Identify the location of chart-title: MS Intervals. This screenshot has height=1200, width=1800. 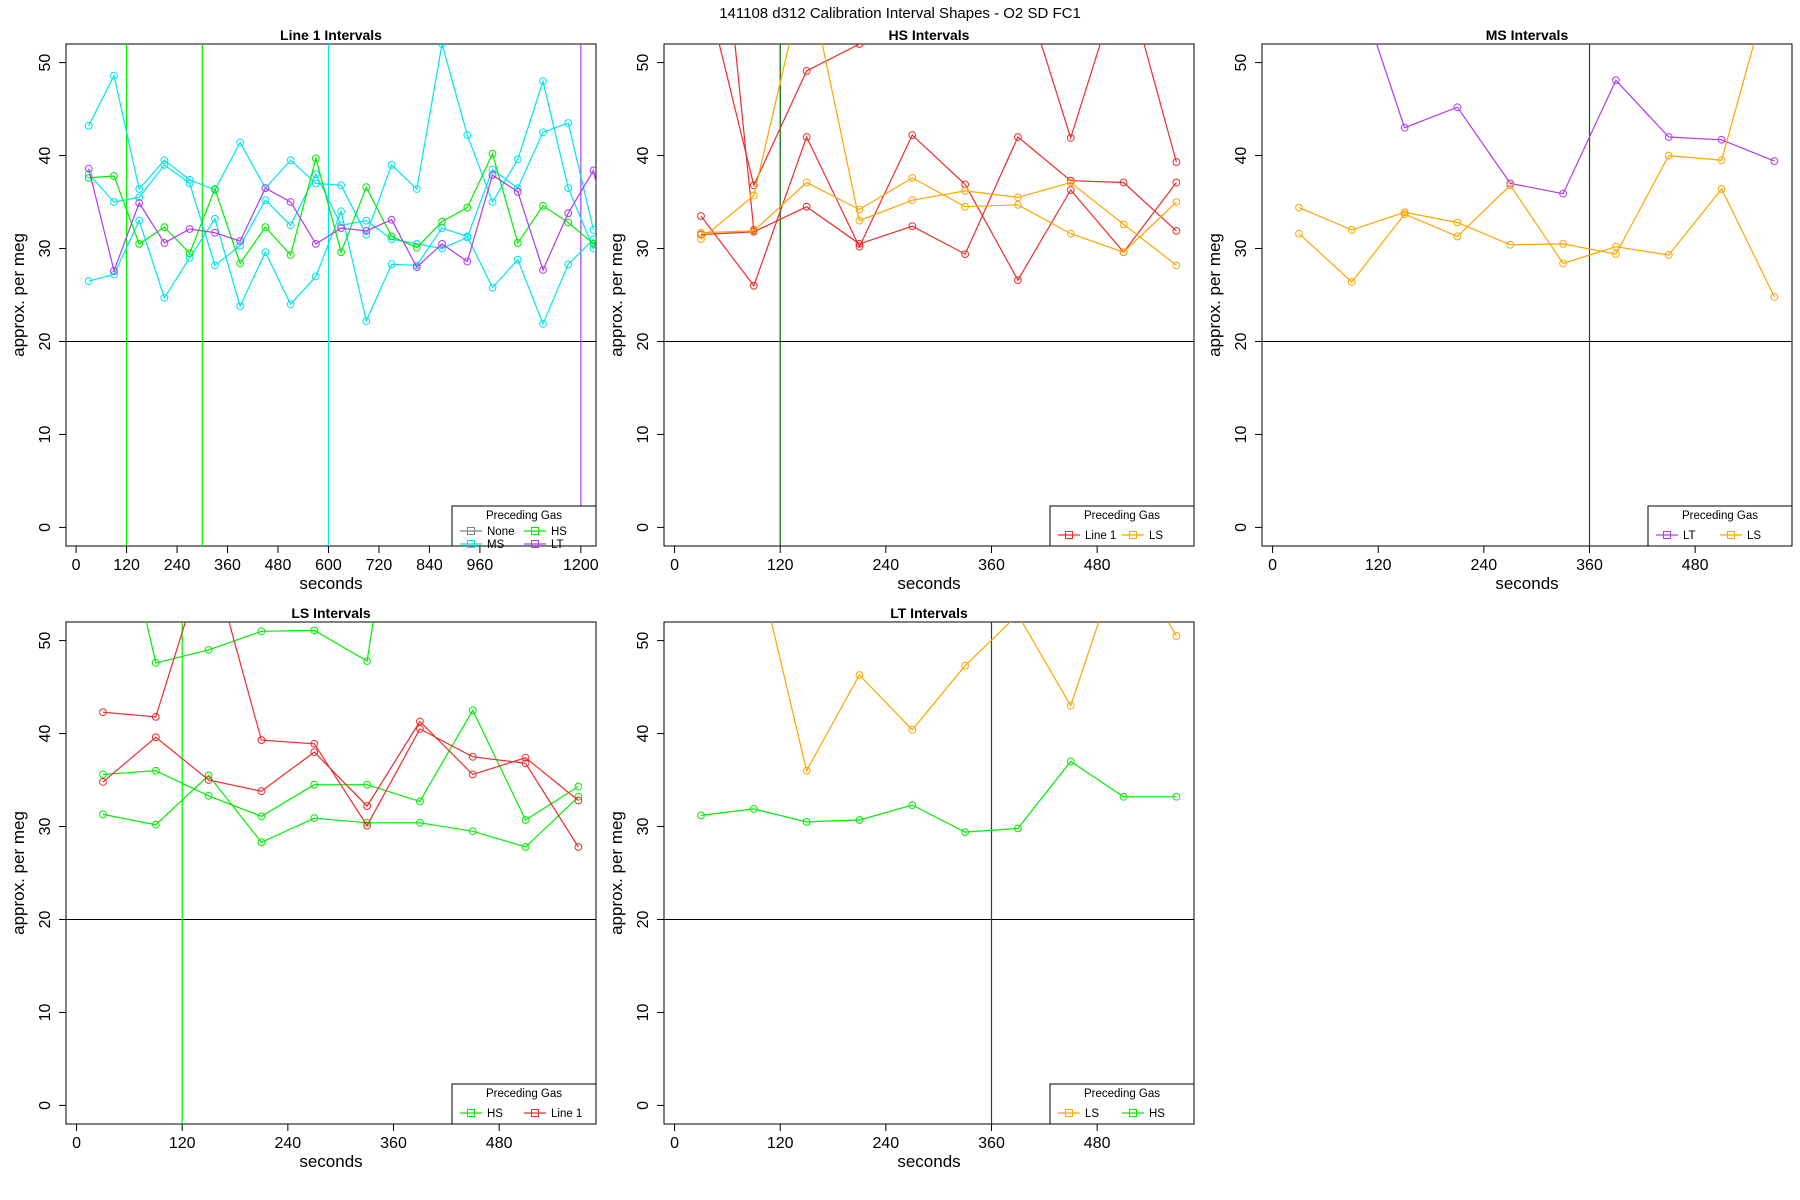
(1527, 35).